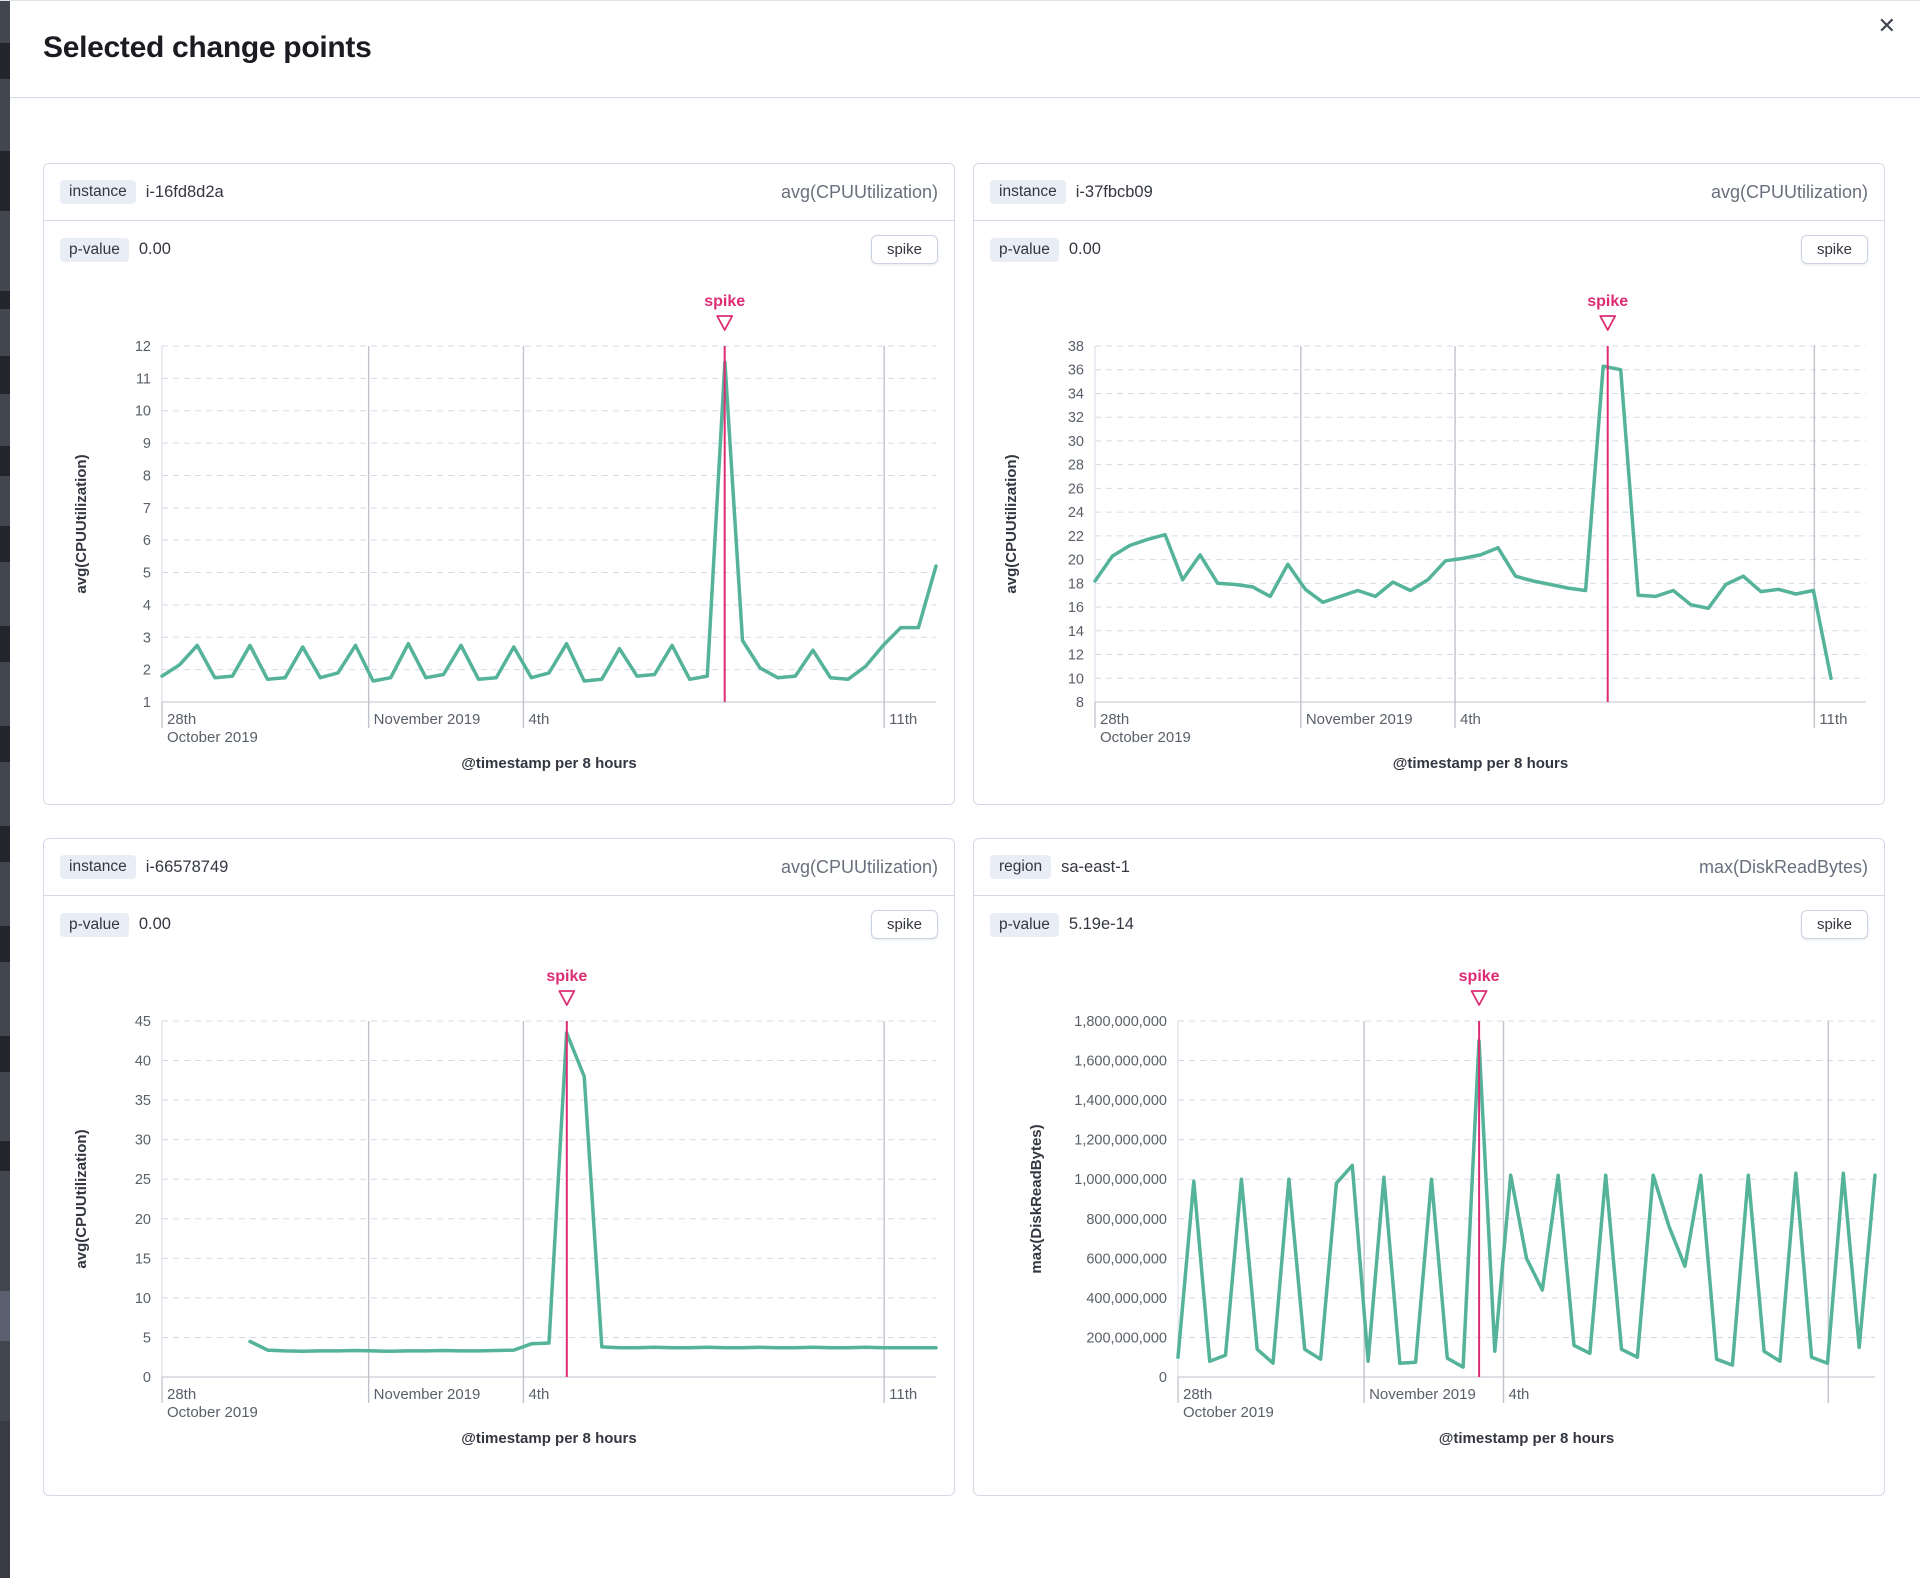 Image resolution: width=1920 pixels, height=1578 pixels. Describe the element at coordinates (1120, 1180) in the screenshot. I see `svg-text: 1,000,000,000` at that location.